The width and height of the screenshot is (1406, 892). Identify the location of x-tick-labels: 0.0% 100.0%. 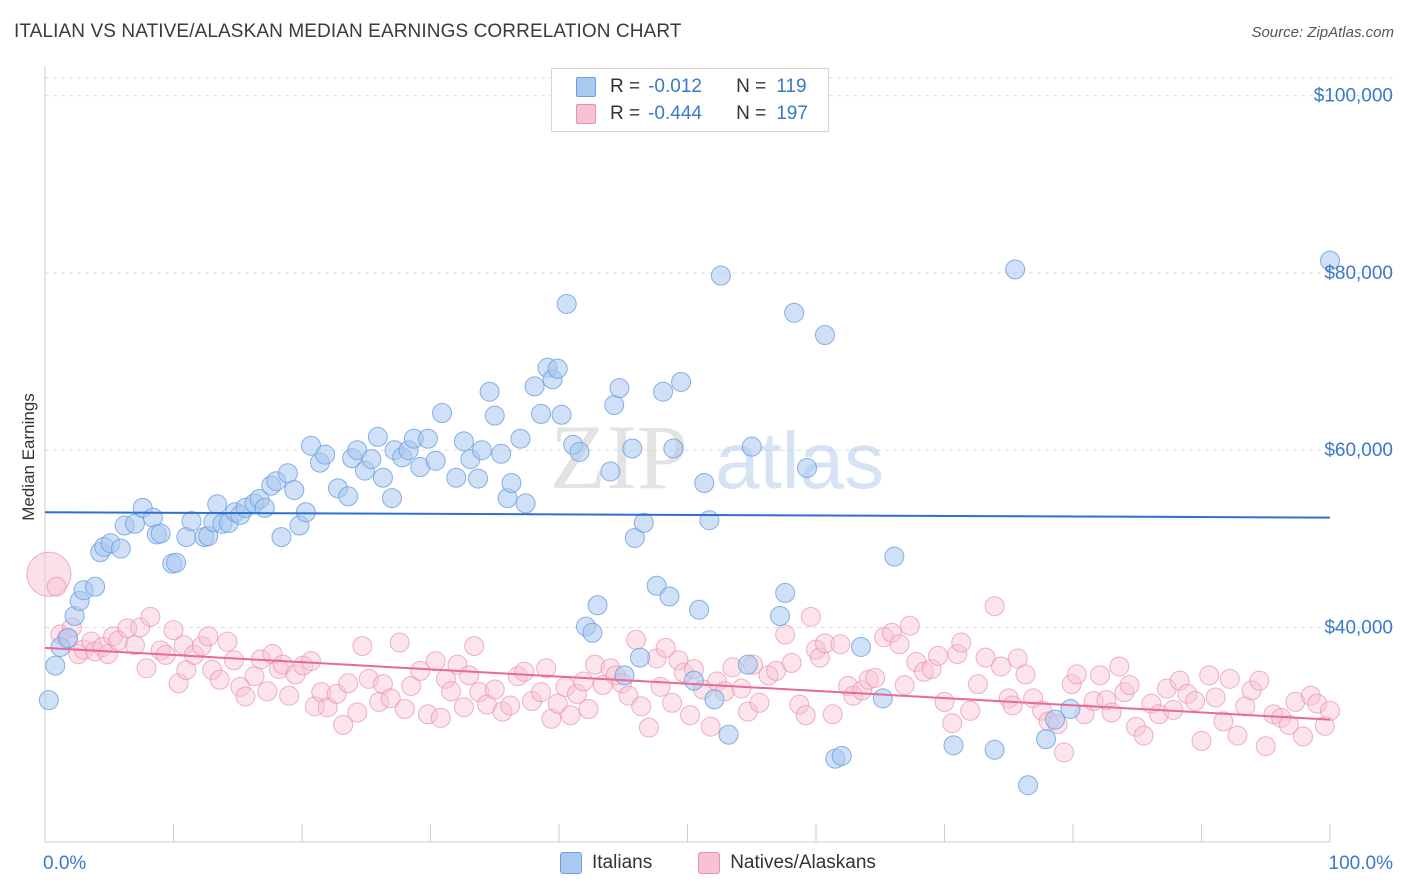
(718, 863).